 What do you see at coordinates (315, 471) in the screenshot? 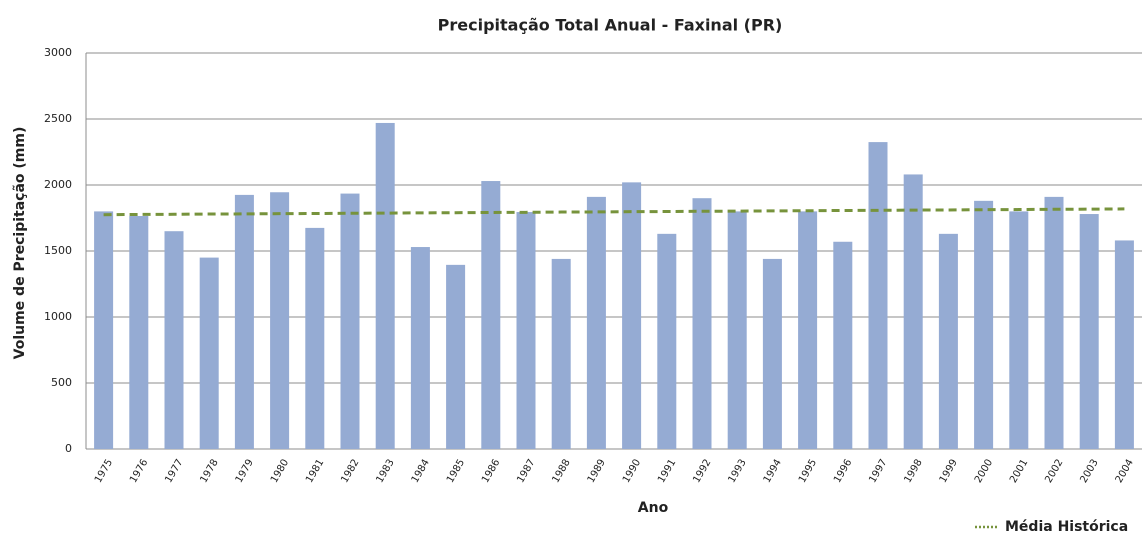
I see `x-tick-label: 1981` at bounding box center [315, 471].